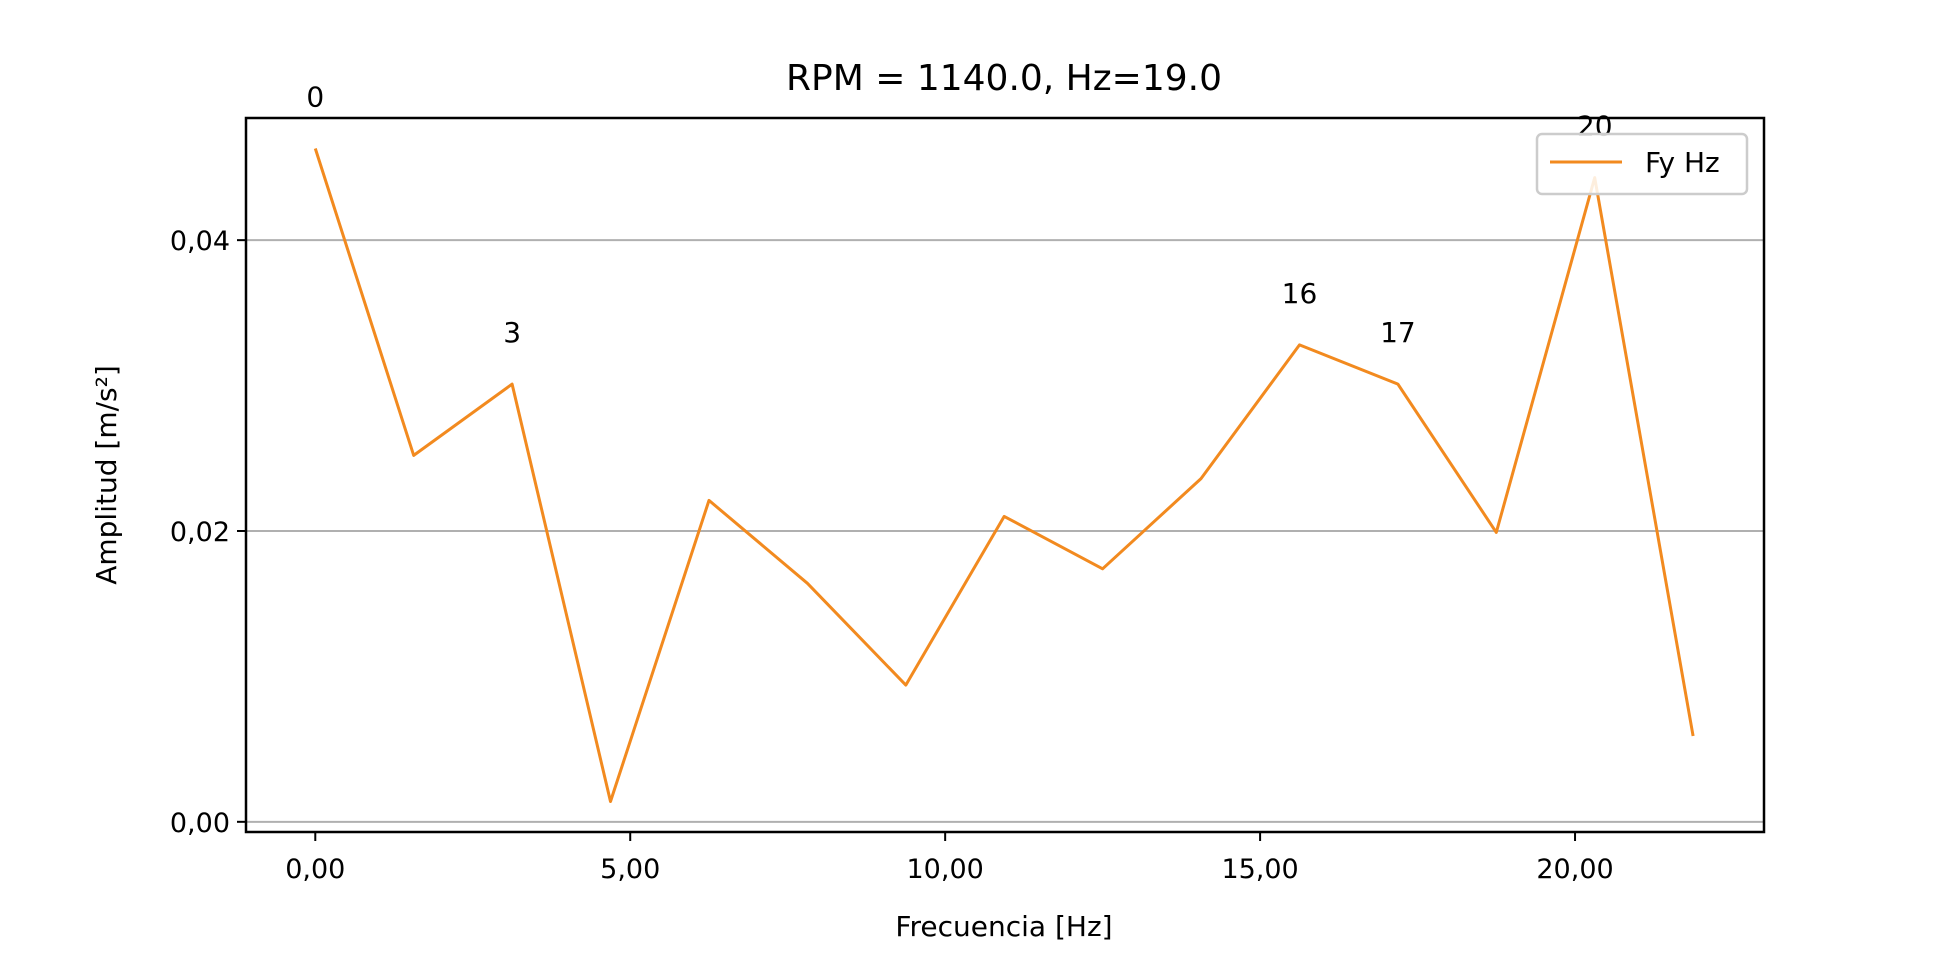  I want to click on y-tick-label: 0,04, so click(200, 241).